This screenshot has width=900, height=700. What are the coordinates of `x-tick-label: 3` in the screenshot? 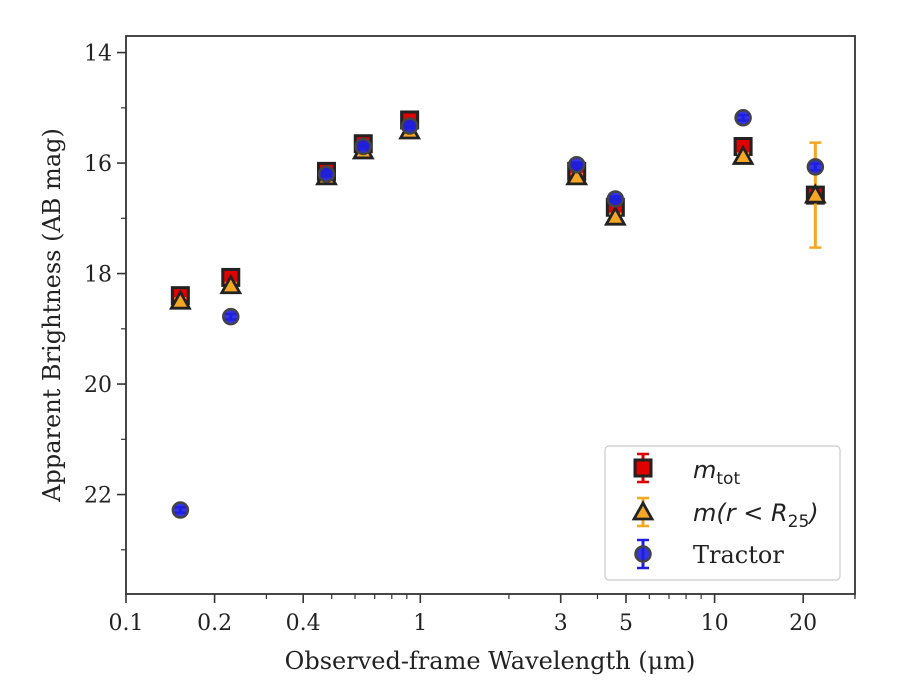 It's located at (561, 623).